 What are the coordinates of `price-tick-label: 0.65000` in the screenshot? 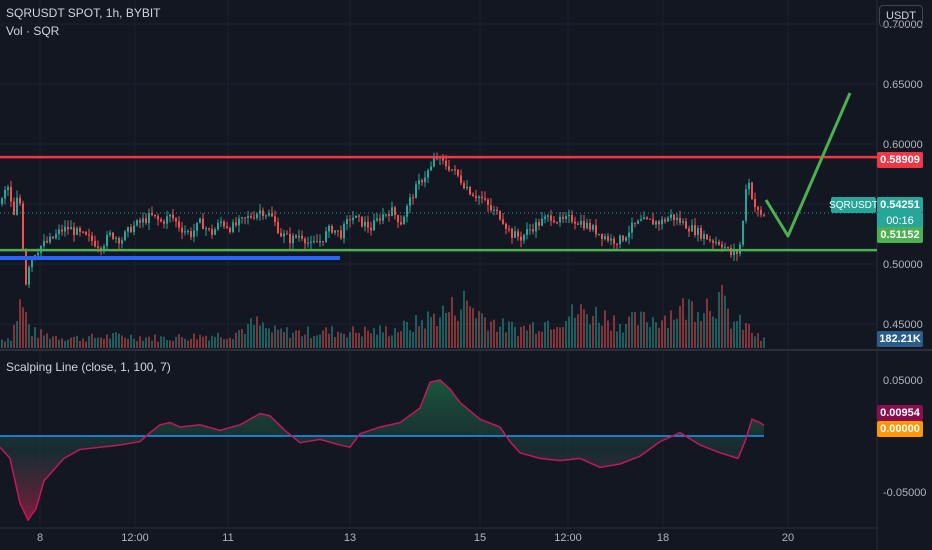 It's located at (903, 85).